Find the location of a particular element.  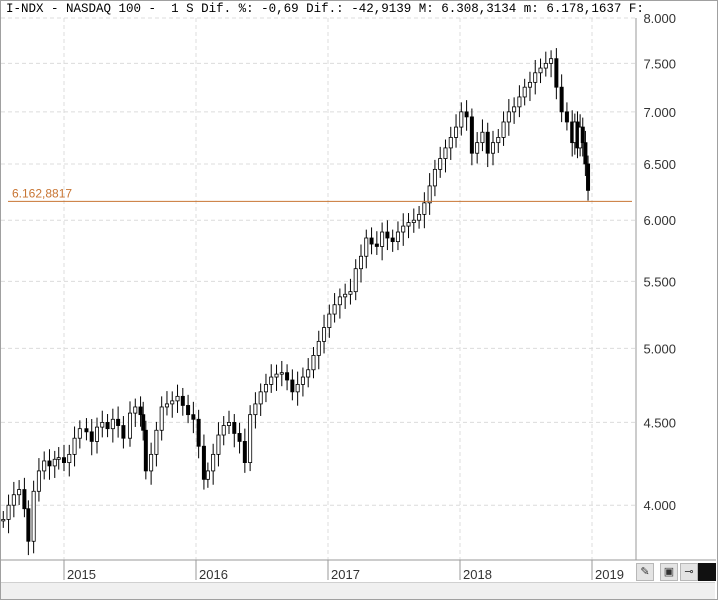

period: 1 S is located at coordinates (182, 9).